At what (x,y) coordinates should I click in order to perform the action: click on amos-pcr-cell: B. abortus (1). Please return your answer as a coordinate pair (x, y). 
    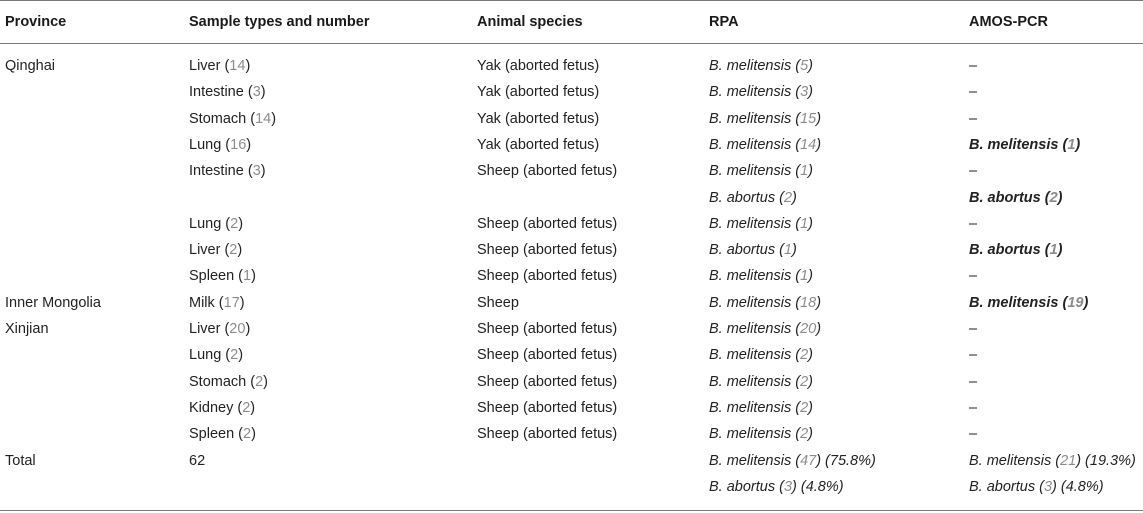
    Looking at the image, I should click on (1015, 250).